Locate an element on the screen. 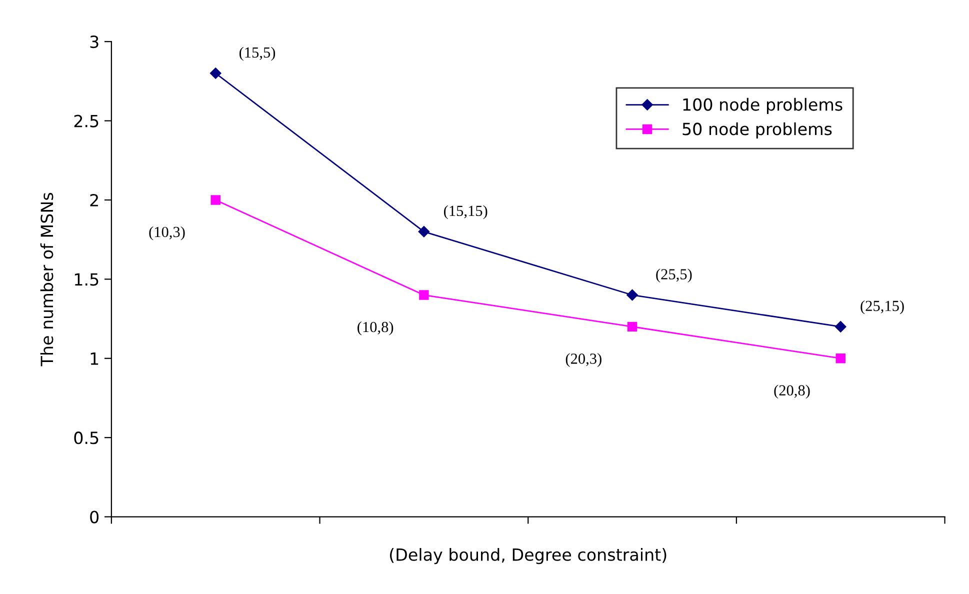 Image resolution: width=969 pixels, height=594 pixels. annotation: (25,15) is located at coordinates (882, 307).